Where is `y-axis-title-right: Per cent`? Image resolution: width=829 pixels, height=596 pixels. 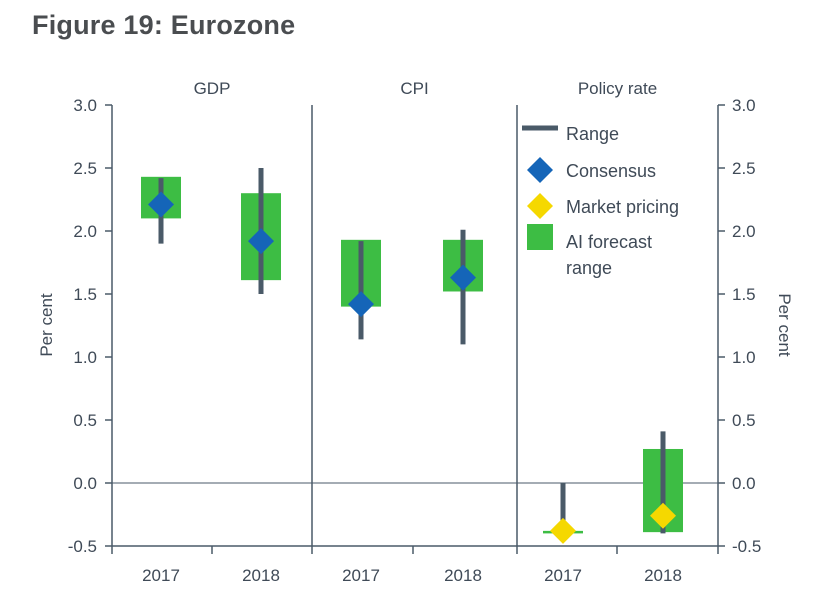 y-axis-title-right: Per cent is located at coordinates (784, 325).